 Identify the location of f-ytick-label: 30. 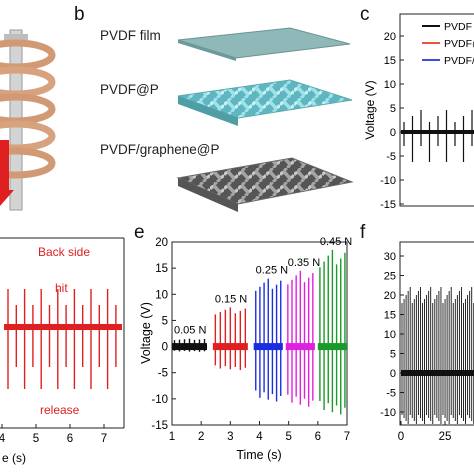
(390, 257).